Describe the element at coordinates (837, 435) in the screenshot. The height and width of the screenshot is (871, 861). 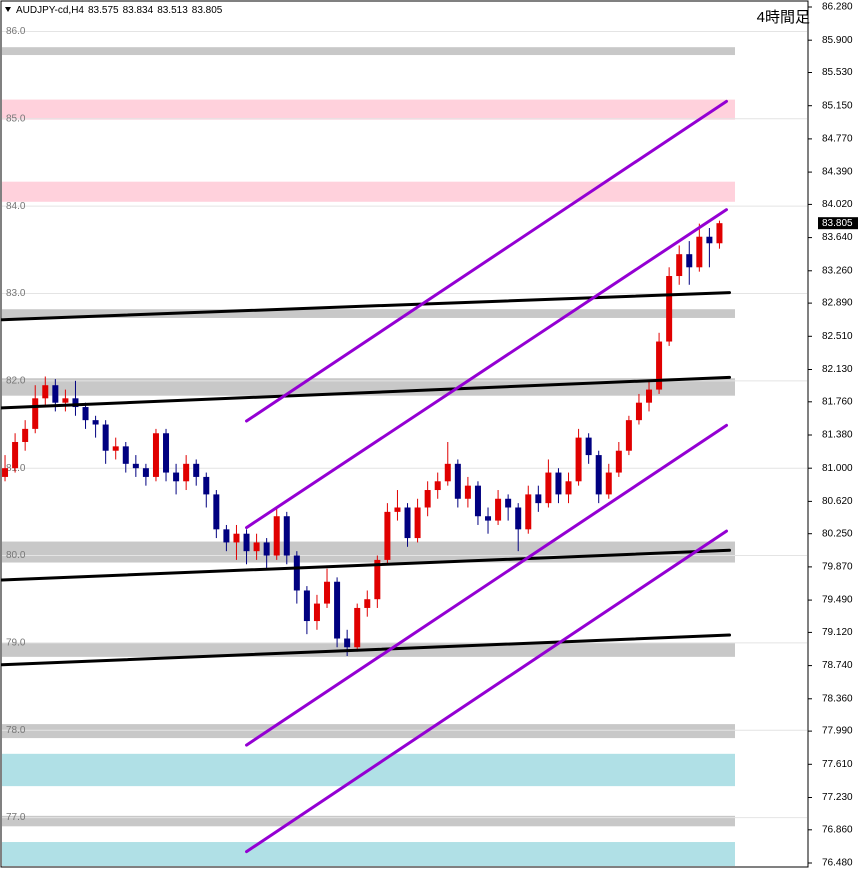
I see `y-tick-label: 81.380` at that location.